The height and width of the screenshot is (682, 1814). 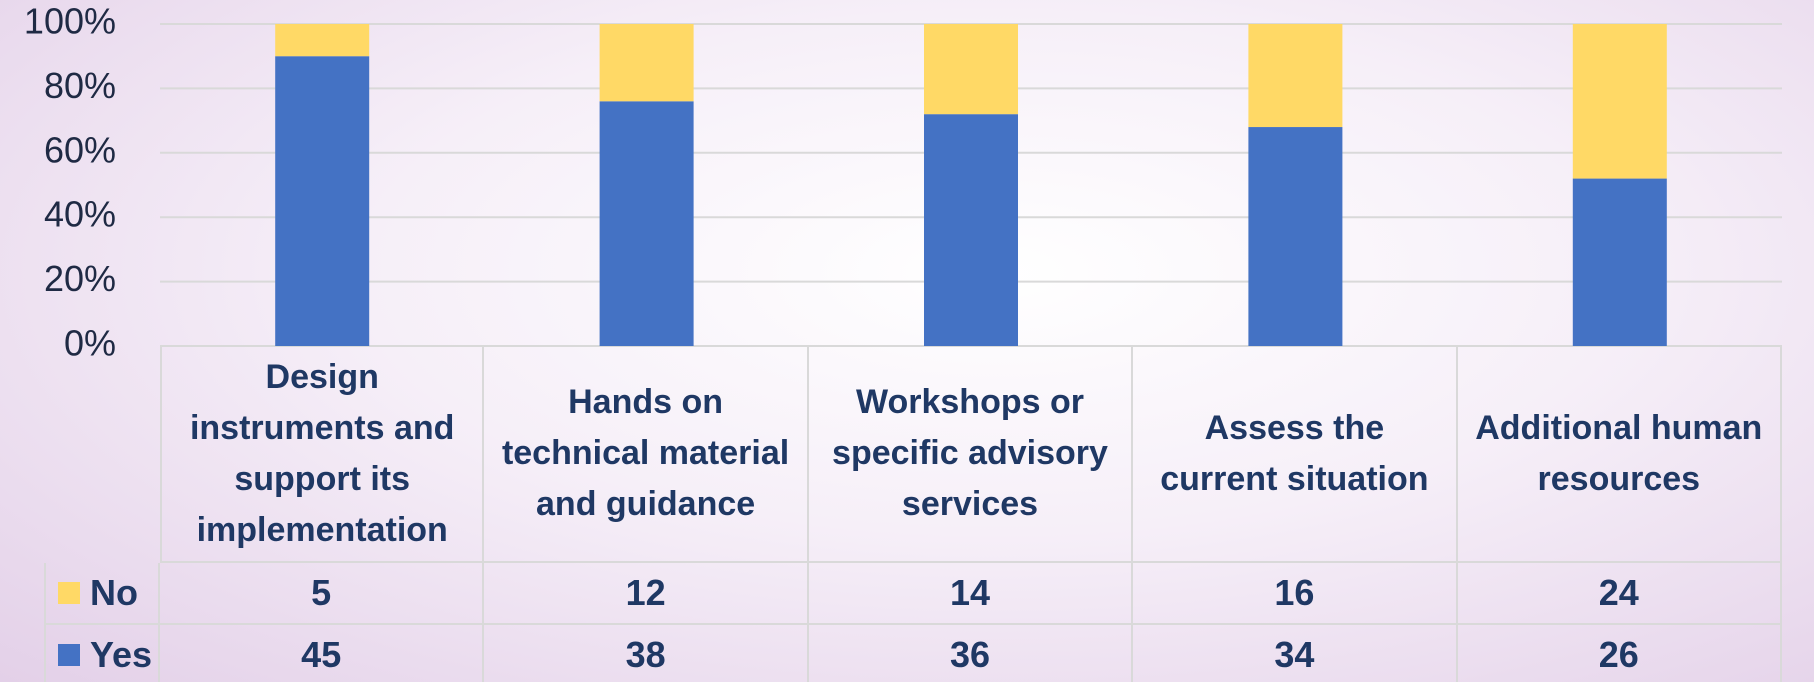 What do you see at coordinates (1295, 454) in the screenshot?
I see `category-label: Assess the current situation` at bounding box center [1295, 454].